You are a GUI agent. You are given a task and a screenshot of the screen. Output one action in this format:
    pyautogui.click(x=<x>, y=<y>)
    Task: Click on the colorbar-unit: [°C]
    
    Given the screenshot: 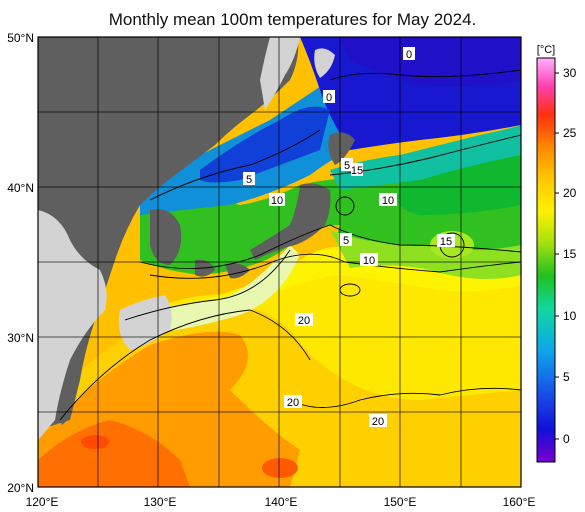 What is the action you would take?
    pyautogui.click(x=546, y=50)
    